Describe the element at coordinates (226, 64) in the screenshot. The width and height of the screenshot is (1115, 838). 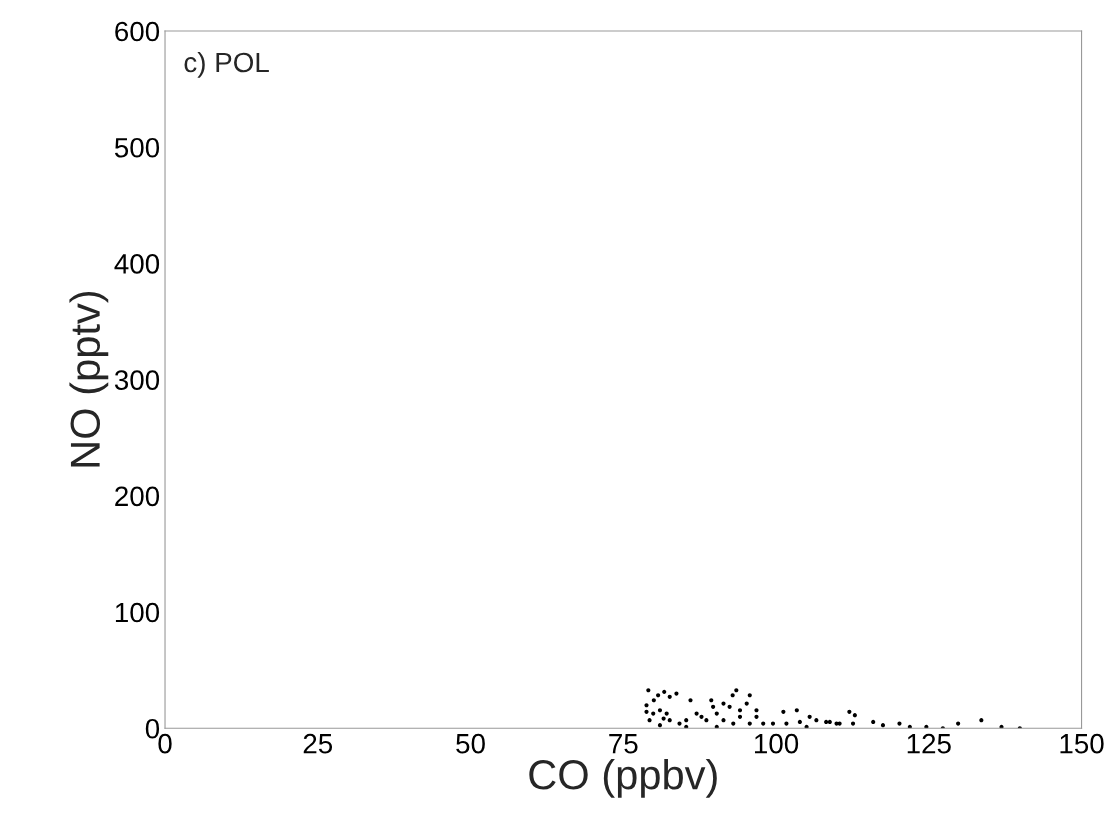
I see `annotation: c) POL` at that location.